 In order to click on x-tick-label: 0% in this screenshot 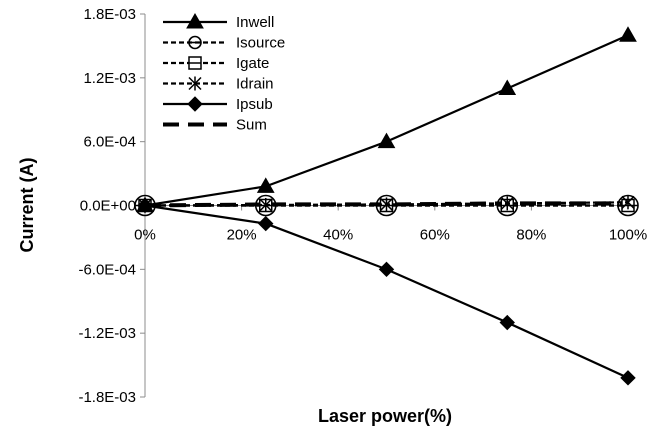, I will do `click(145, 235)`.